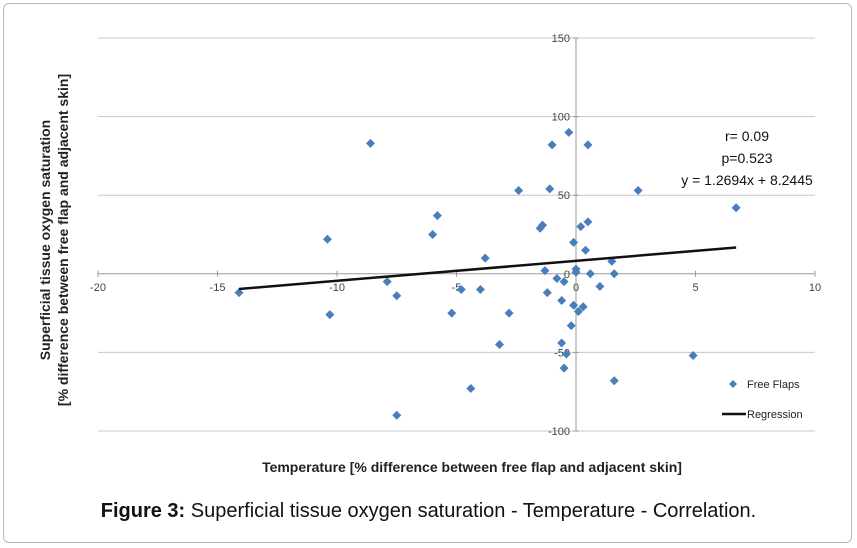  I want to click on x-tick-label-2: -10, so click(337, 288).